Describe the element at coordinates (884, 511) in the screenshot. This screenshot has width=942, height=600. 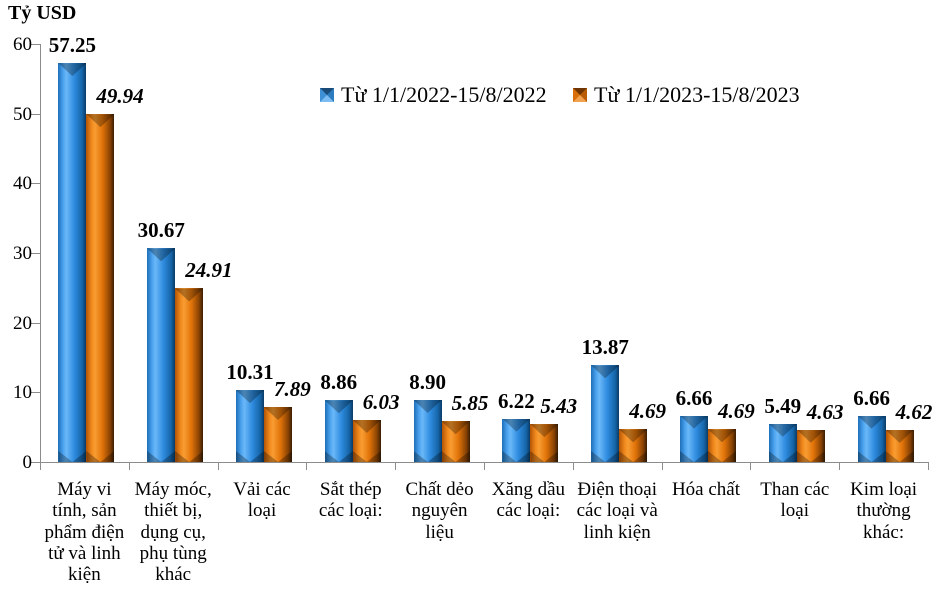
I see `x-axis-category-label: Kim loại thường khác:` at that location.